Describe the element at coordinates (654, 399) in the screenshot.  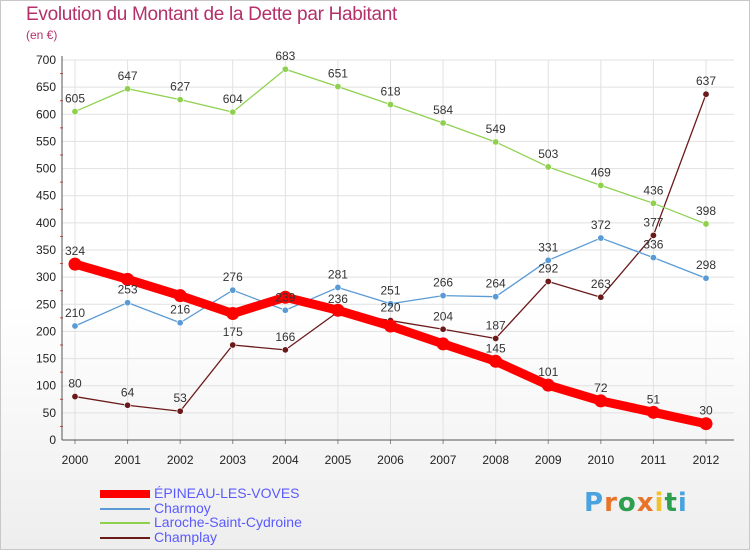
I see `data-label: 51` at that location.